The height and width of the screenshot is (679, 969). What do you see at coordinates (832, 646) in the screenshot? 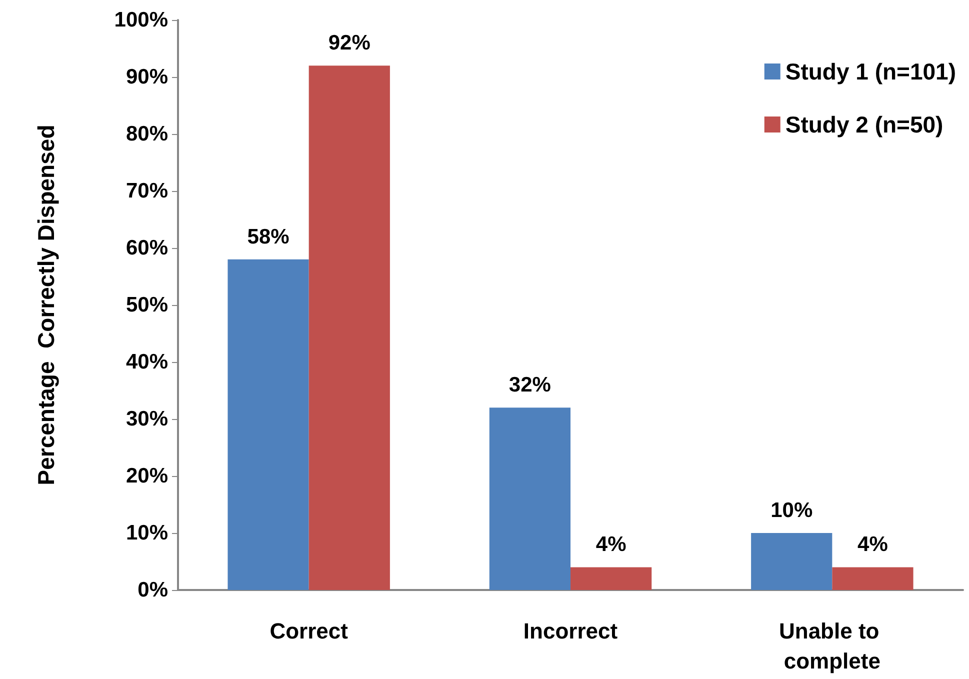
I see `x-tick-label: Unable to complete` at bounding box center [832, 646].